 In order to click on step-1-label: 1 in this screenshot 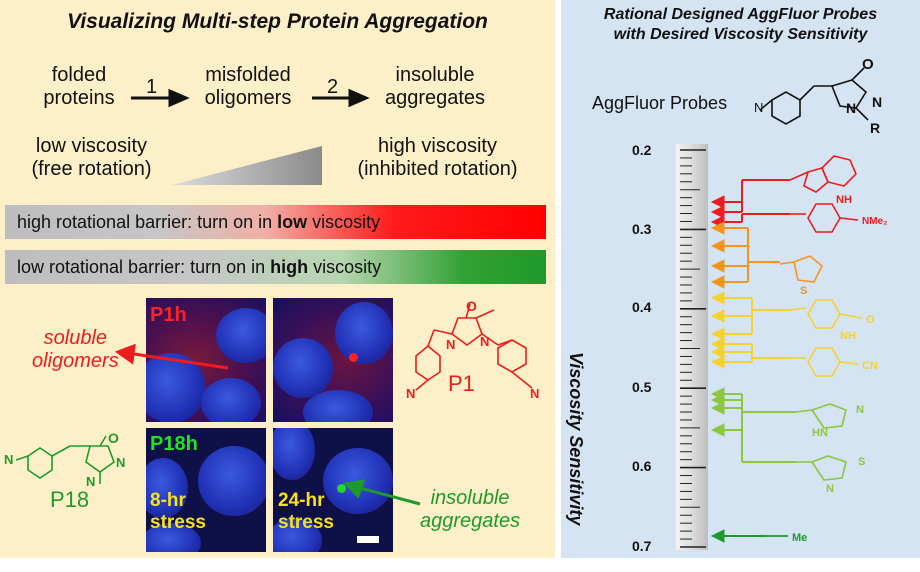, I will do `click(152, 87)`.